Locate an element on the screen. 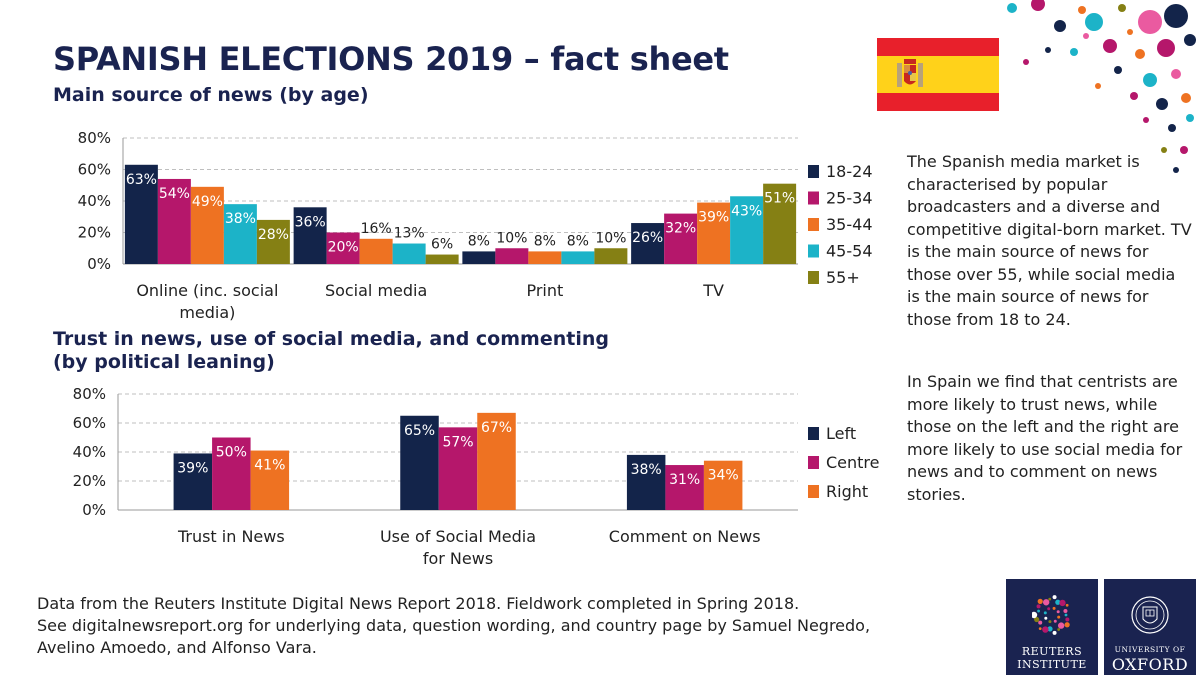 This screenshot has width=1200, height=675. bar-35-44-tv is located at coordinates (714, 233).